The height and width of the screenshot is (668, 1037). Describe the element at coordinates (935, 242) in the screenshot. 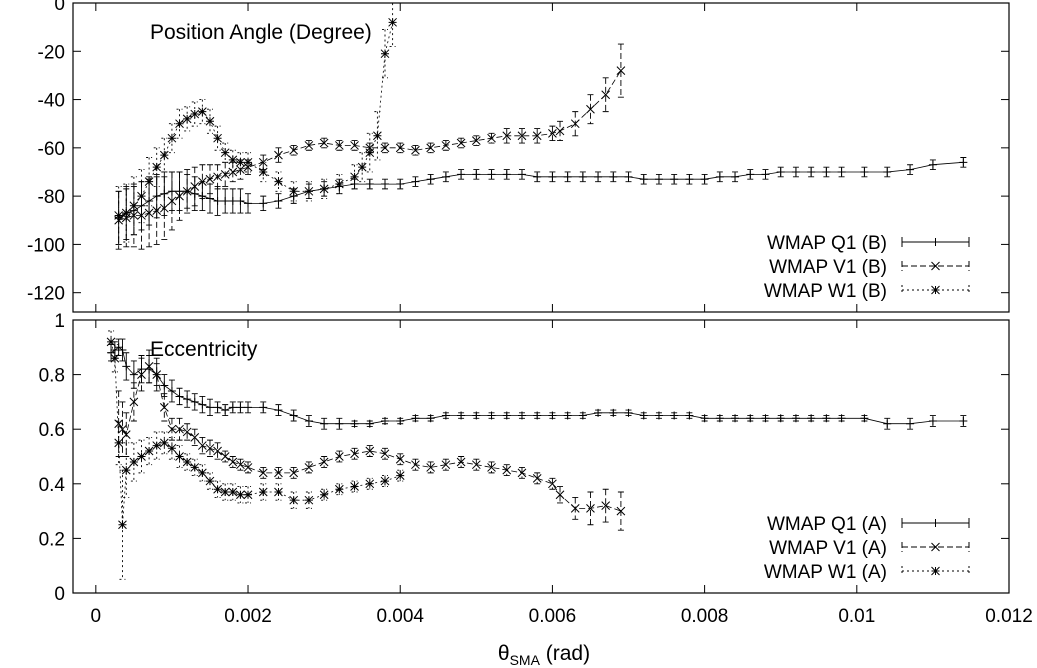

I see `legend-marker-wmap-q1-b` at that location.